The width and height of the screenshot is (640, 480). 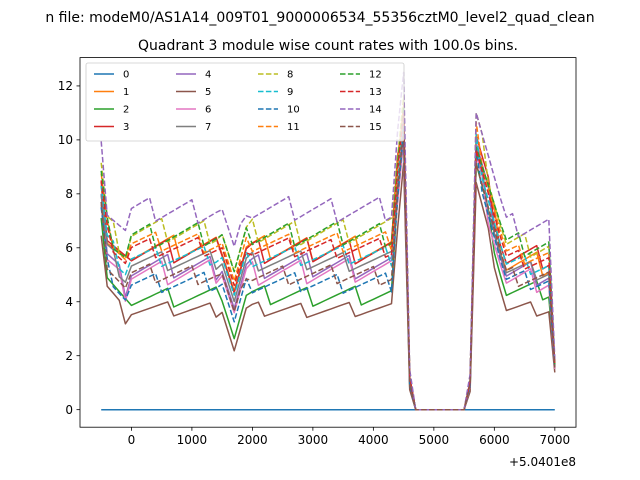 I want to click on y-tick-label: 12, so click(x=65, y=86).